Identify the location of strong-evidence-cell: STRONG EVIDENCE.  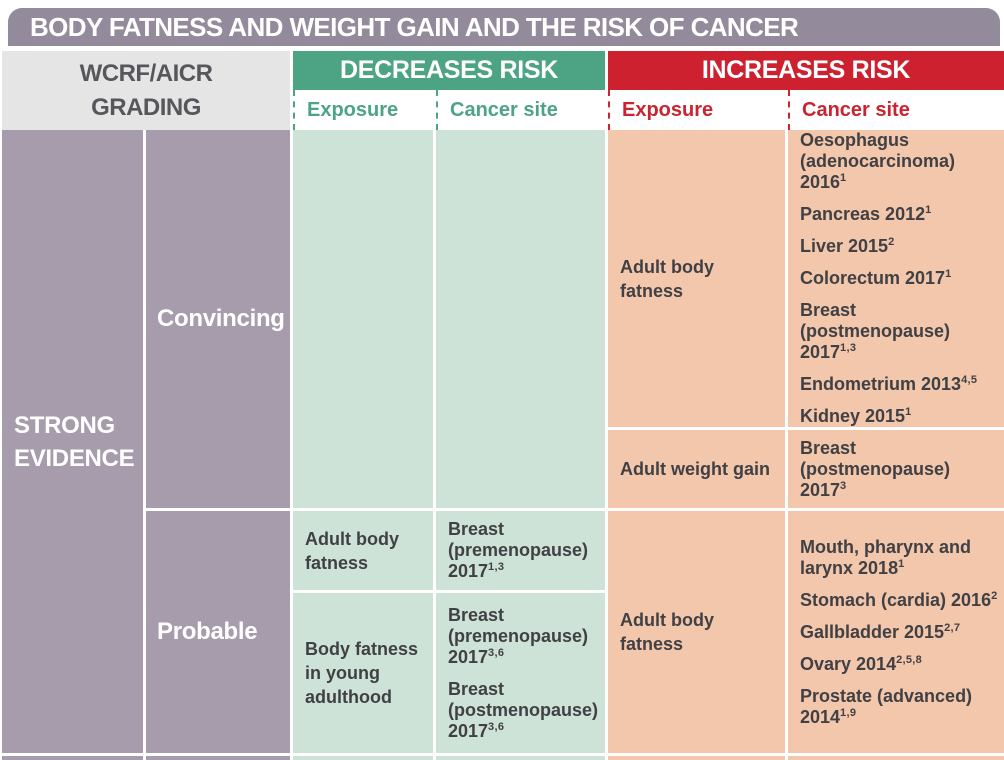
(72, 441).